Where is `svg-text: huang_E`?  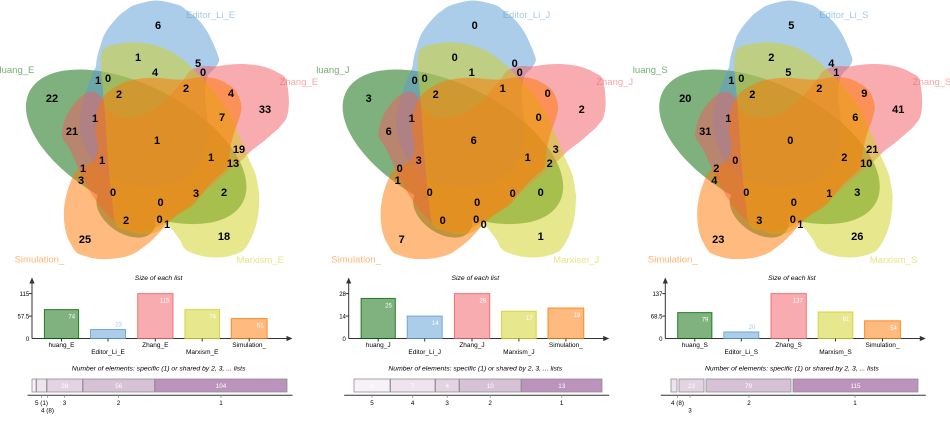
svg-text: huang_E is located at coordinates (61, 345).